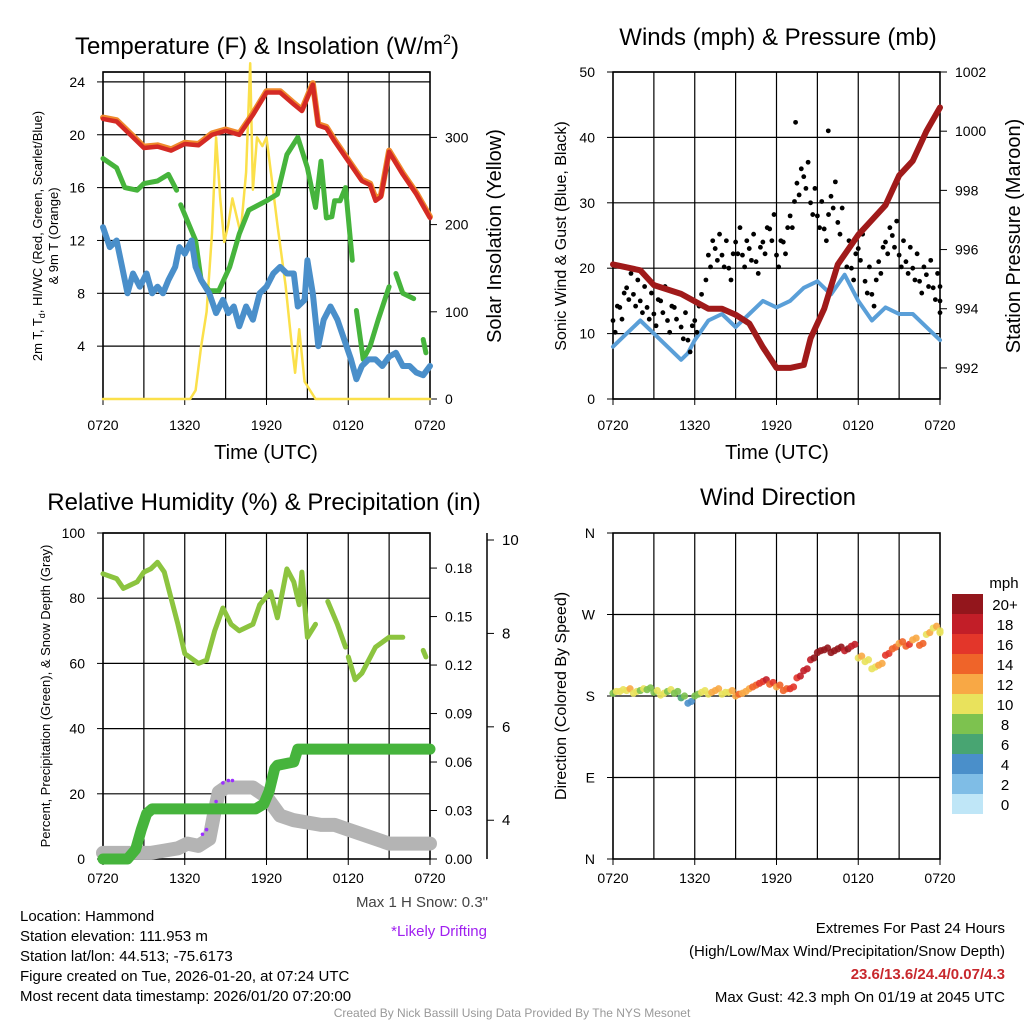 The height and width of the screenshot is (1024, 1024). I want to click on y2-tick-label: 10, so click(510, 540).